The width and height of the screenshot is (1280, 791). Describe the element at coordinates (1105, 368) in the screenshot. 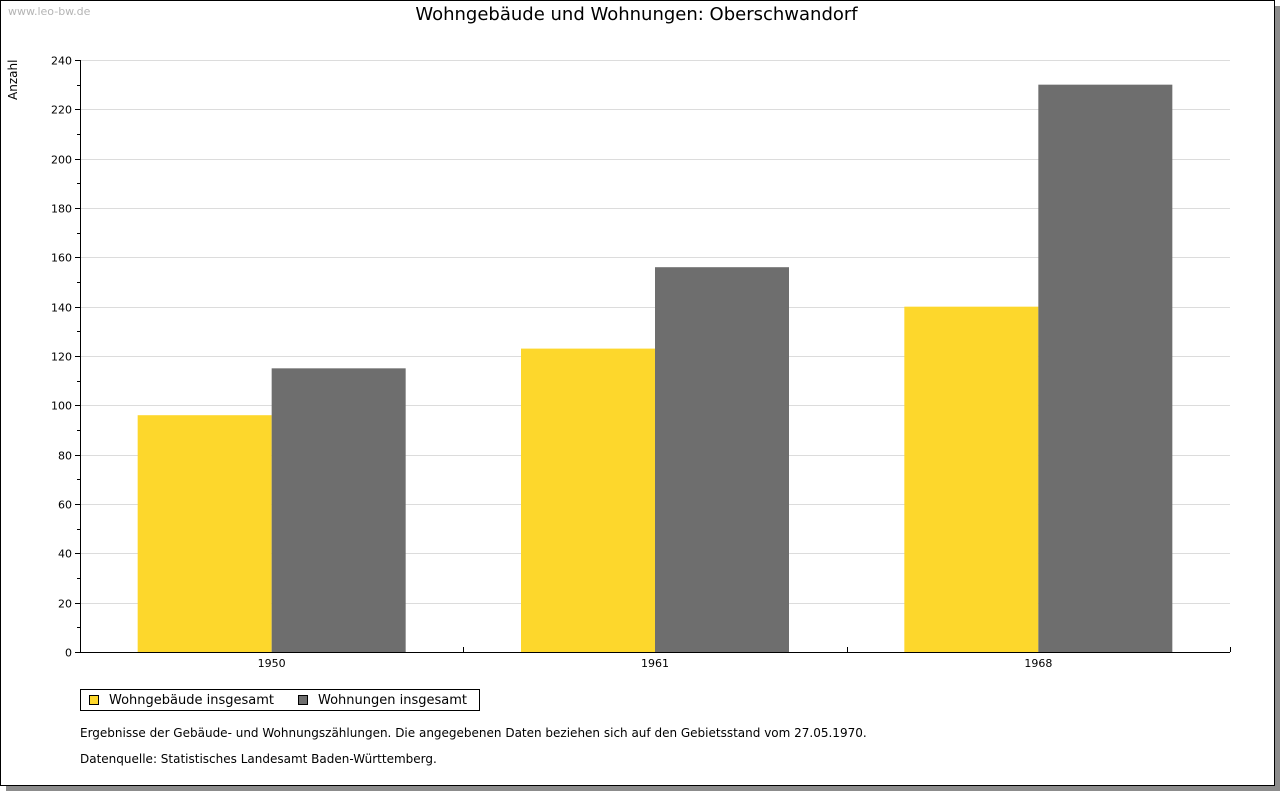

I see `bar-1968-wohnungen` at that location.